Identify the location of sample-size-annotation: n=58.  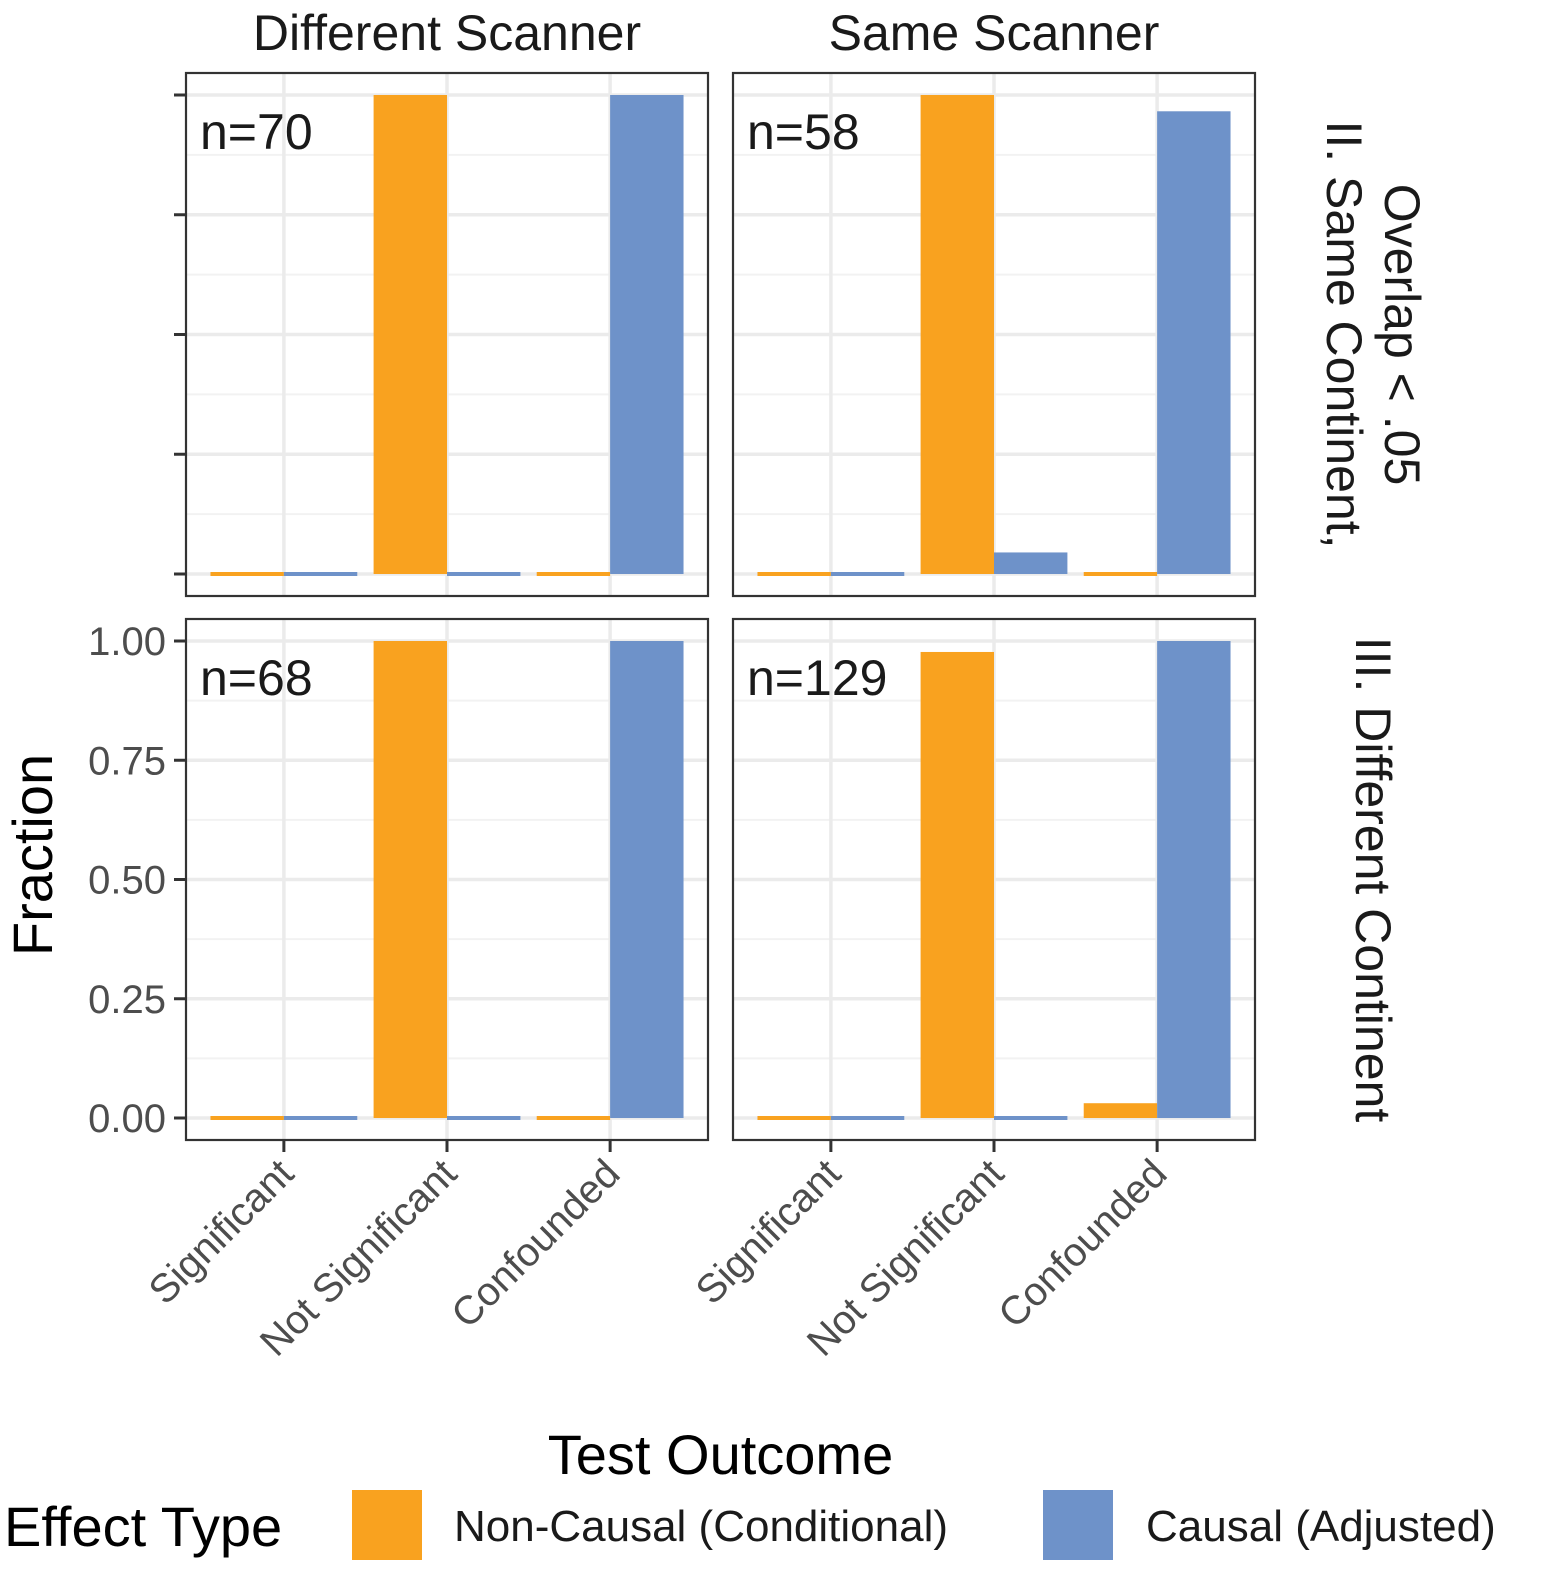
(803, 132).